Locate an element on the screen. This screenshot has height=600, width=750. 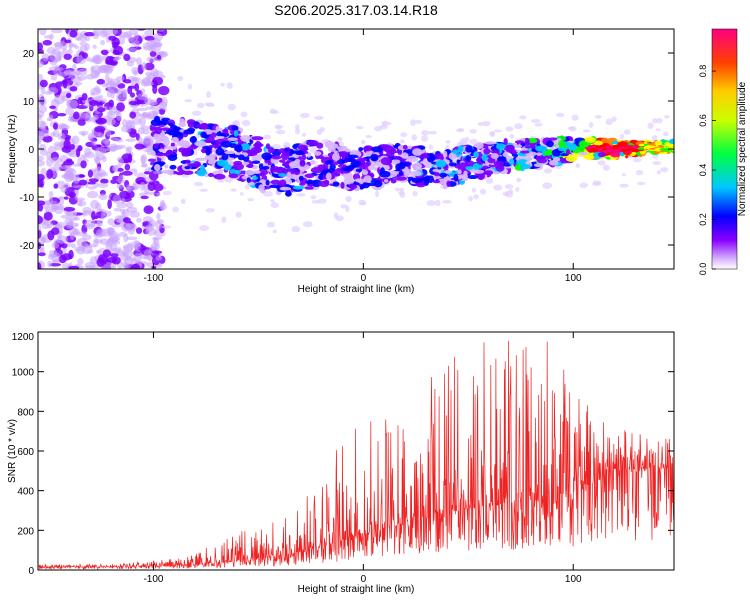
spectrogram-y-label: Frequency (Hz) is located at coordinates (12, 149).